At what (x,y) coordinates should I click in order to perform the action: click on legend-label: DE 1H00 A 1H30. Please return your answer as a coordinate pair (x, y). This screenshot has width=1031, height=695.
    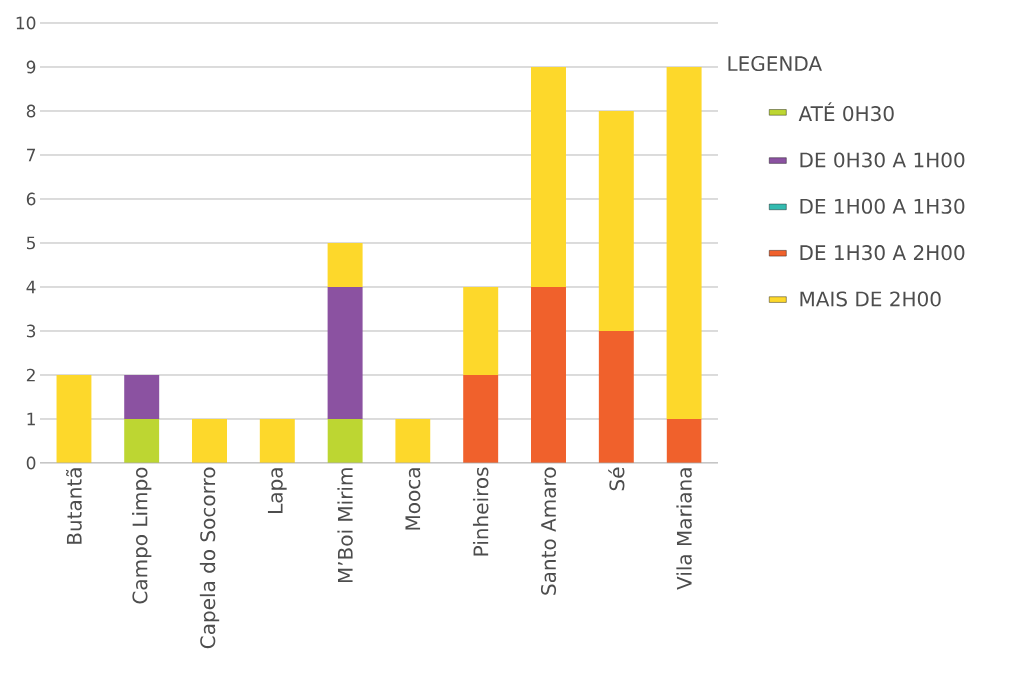
    Looking at the image, I should click on (882, 206).